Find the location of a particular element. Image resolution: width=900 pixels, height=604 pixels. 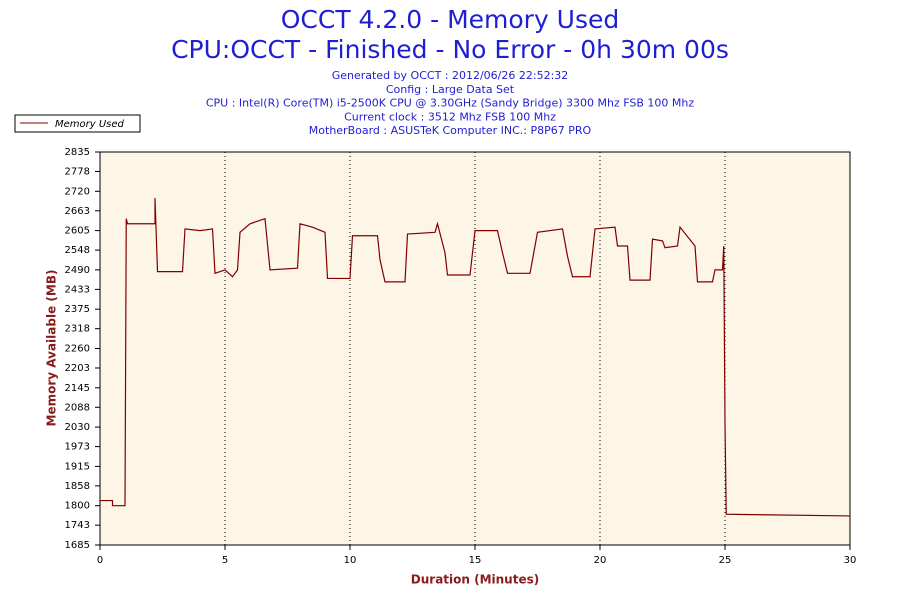

y-tick-label: 1858 is located at coordinates (77, 486).